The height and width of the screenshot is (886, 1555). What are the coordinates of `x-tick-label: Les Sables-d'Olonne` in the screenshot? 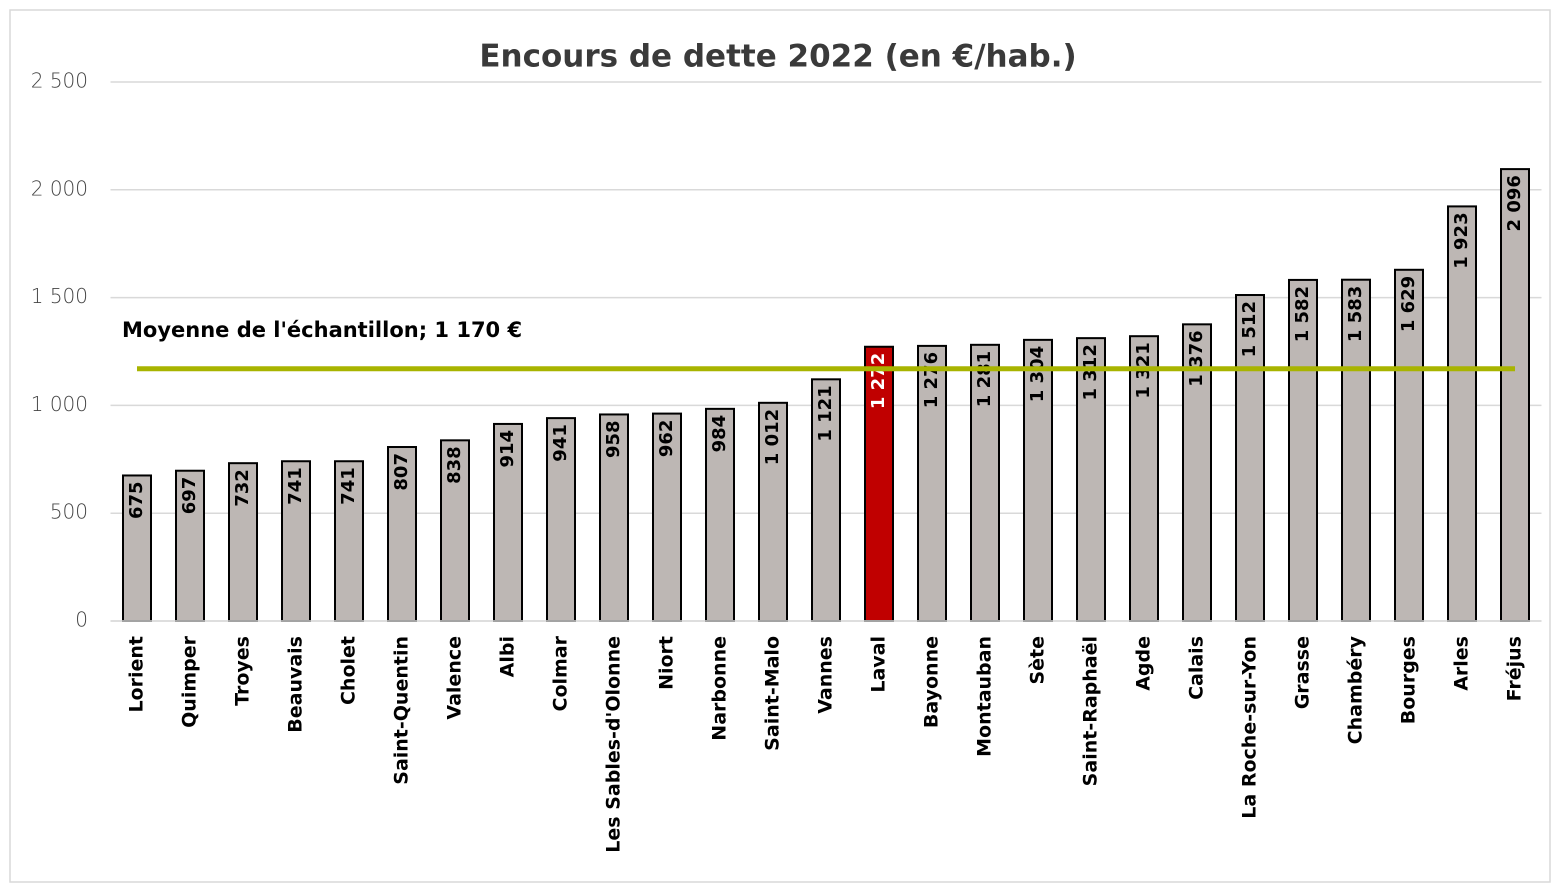 It's located at (614, 744).